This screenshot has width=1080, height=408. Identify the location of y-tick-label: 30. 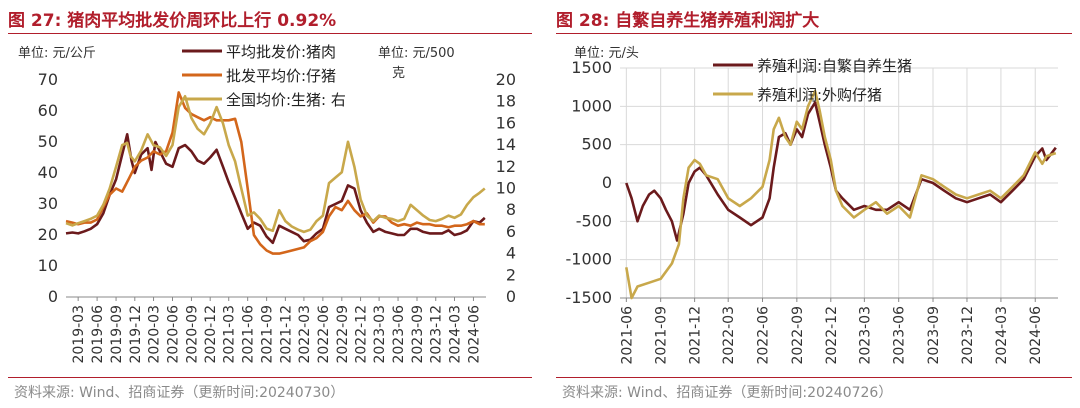
(48, 203).